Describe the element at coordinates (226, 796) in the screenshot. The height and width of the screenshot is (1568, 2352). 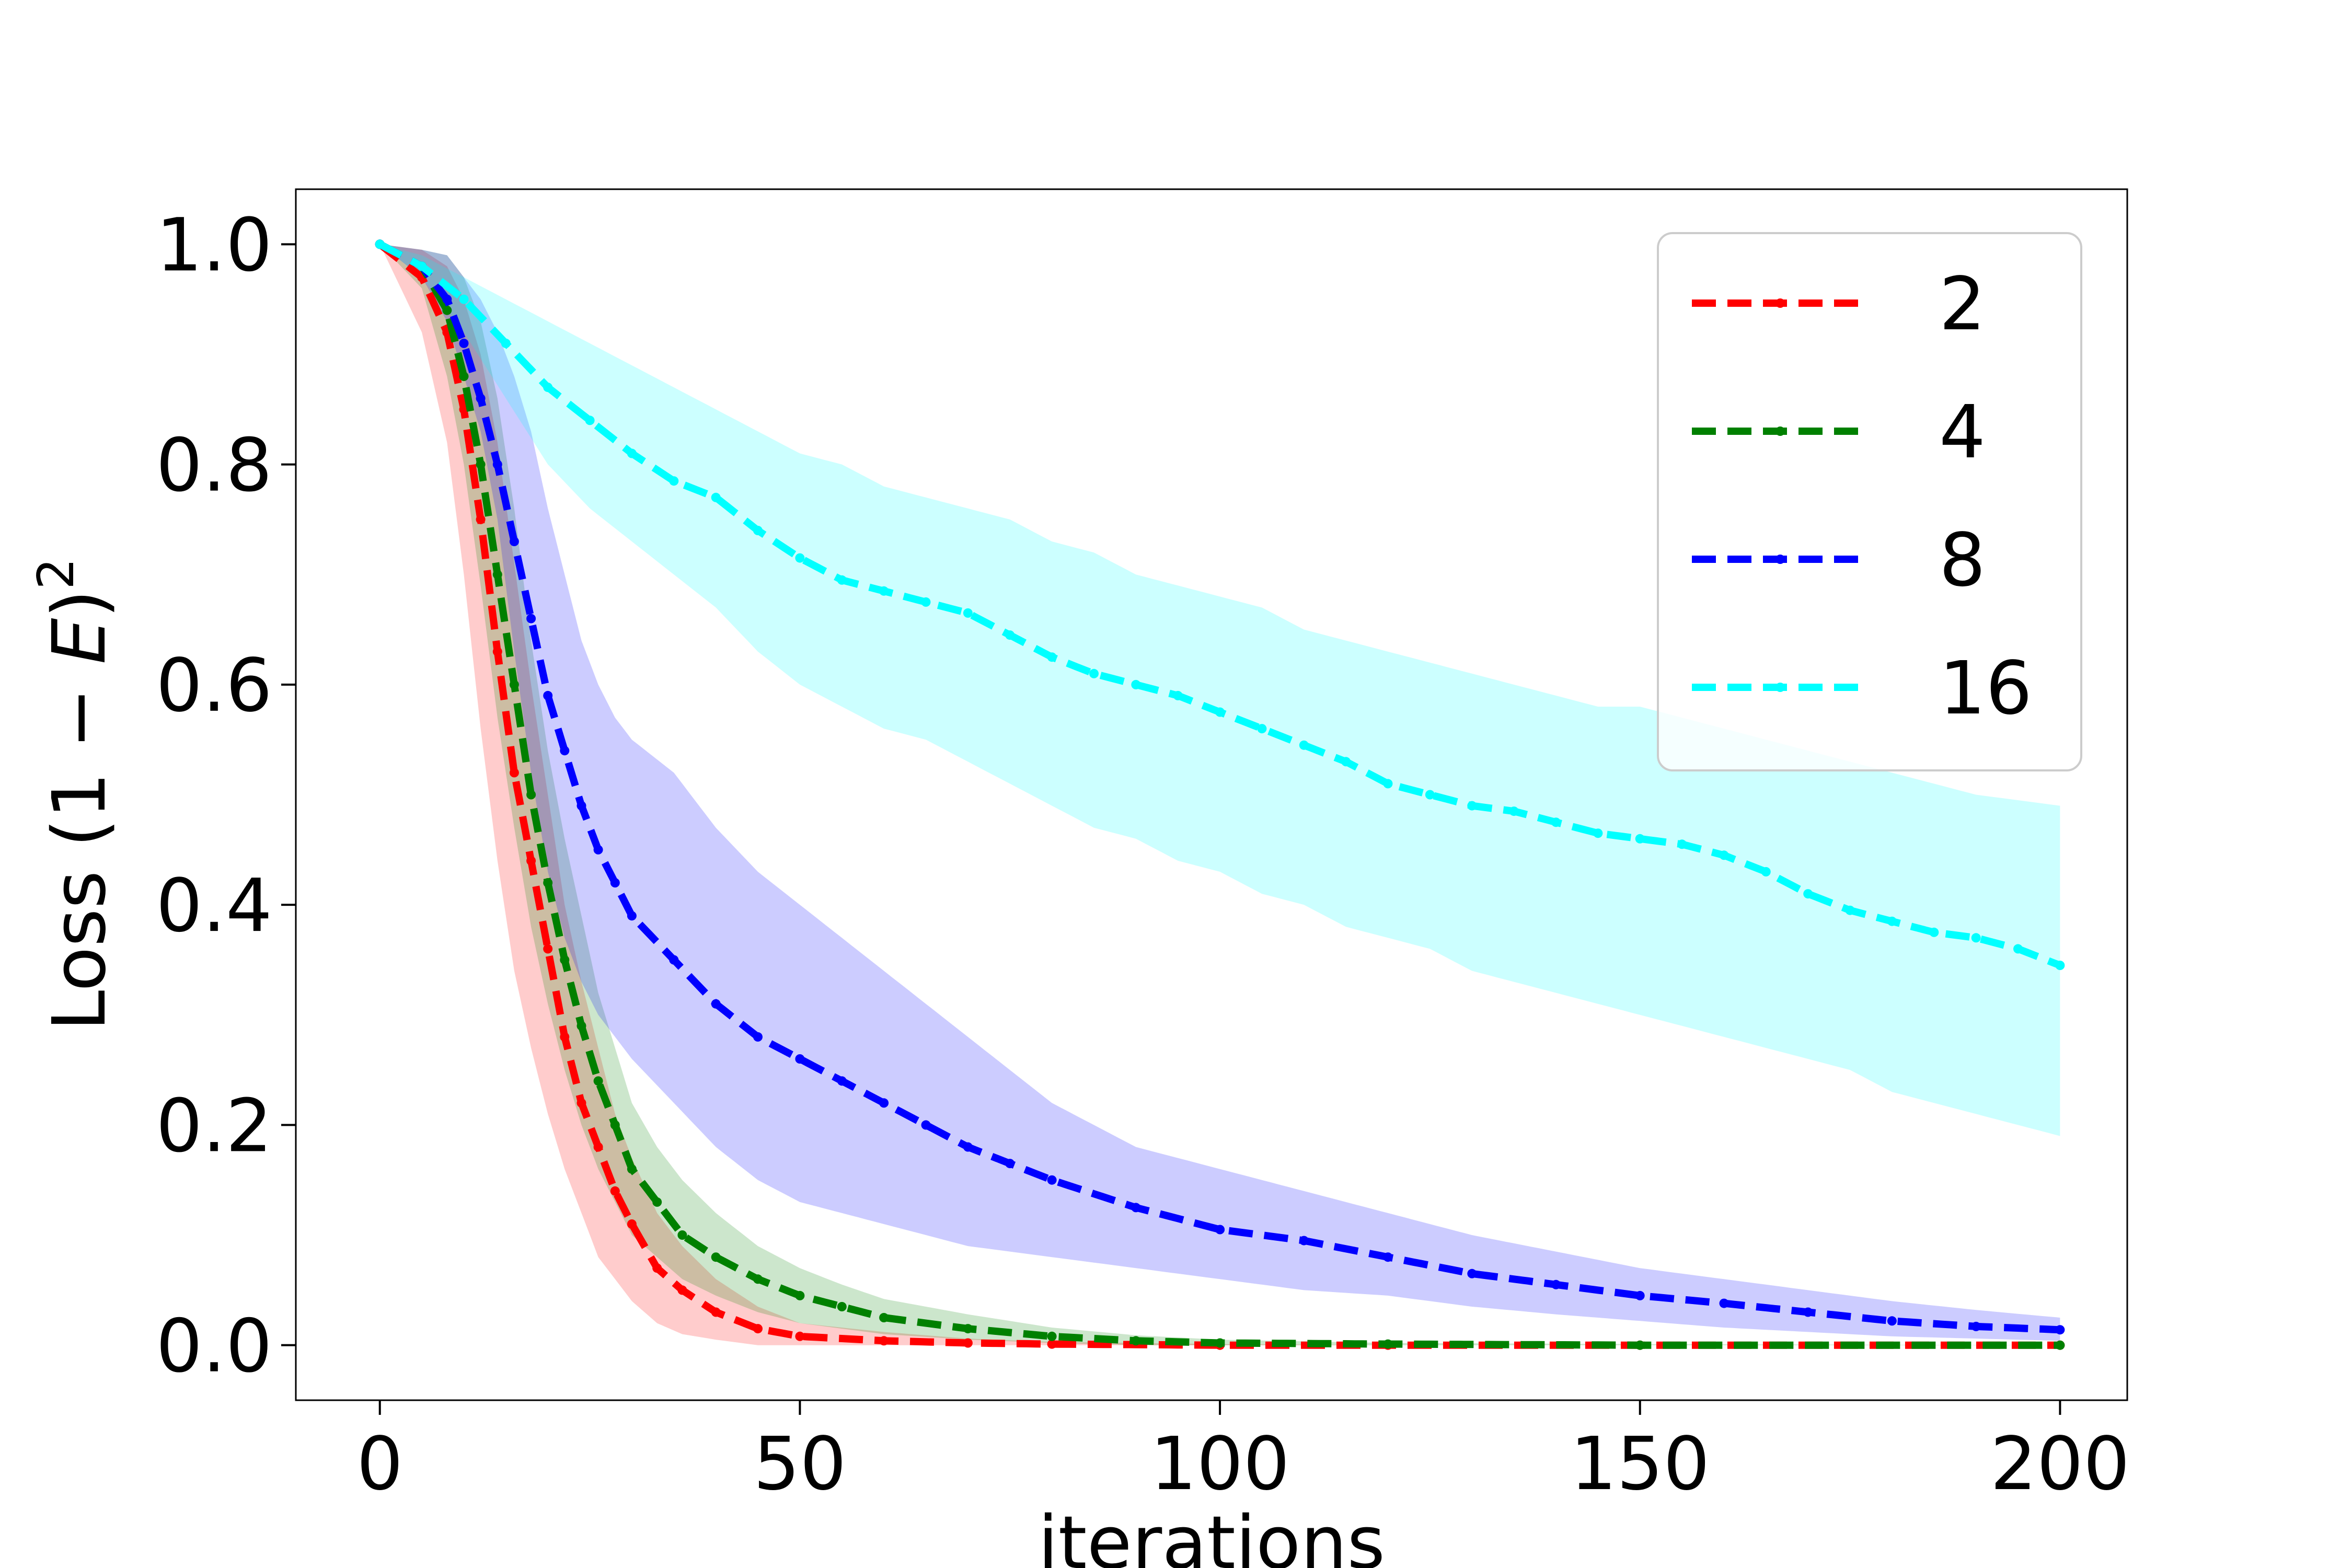
I see `y-axis-ticks: 0.0 0.2 0.4 0.6 0.8 1.0` at that location.